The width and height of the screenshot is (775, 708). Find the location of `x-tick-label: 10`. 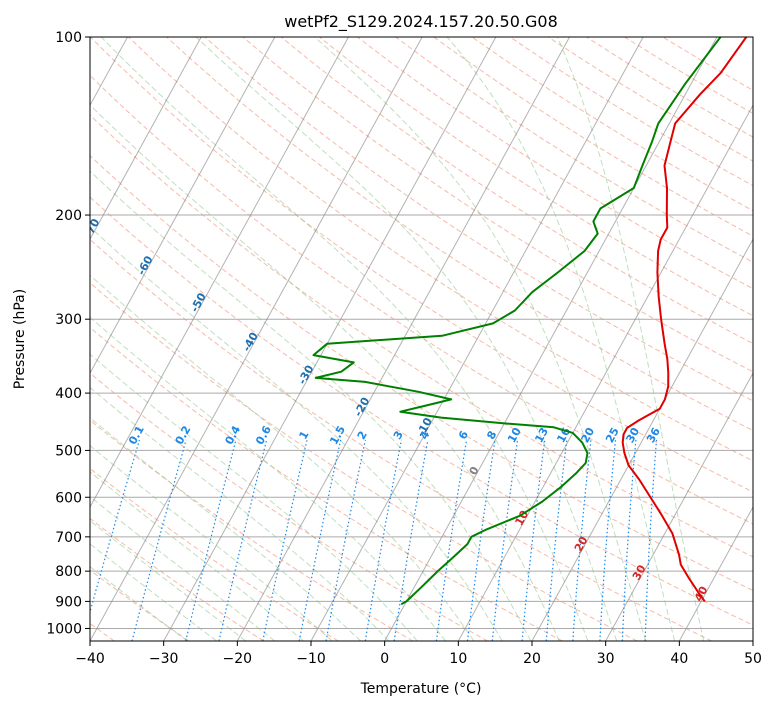

x-tick-label: 10 is located at coordinates (458, 659).